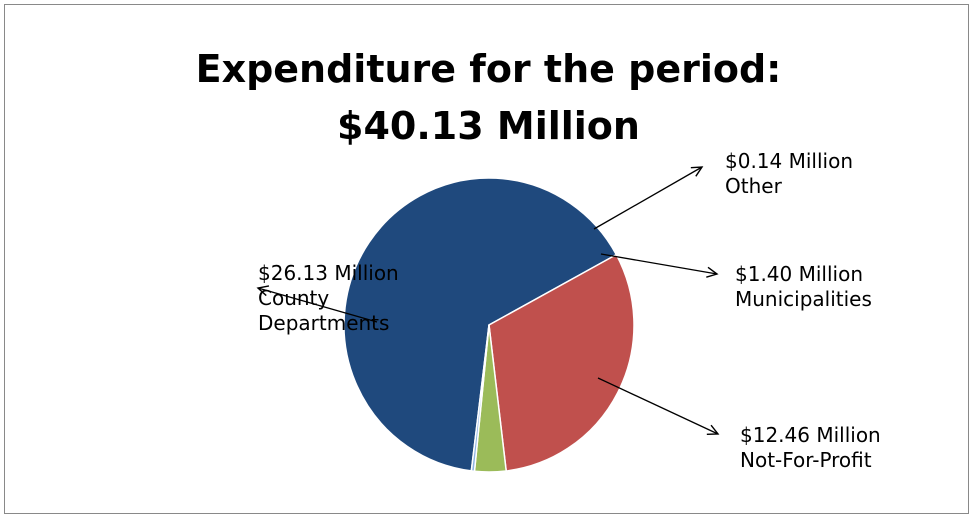 Image resolution: width=977 pixels, height=520 pixels. Describe the element at coordinates (480, 398) in the screenshot. I see `pie-slice-other` at that location.